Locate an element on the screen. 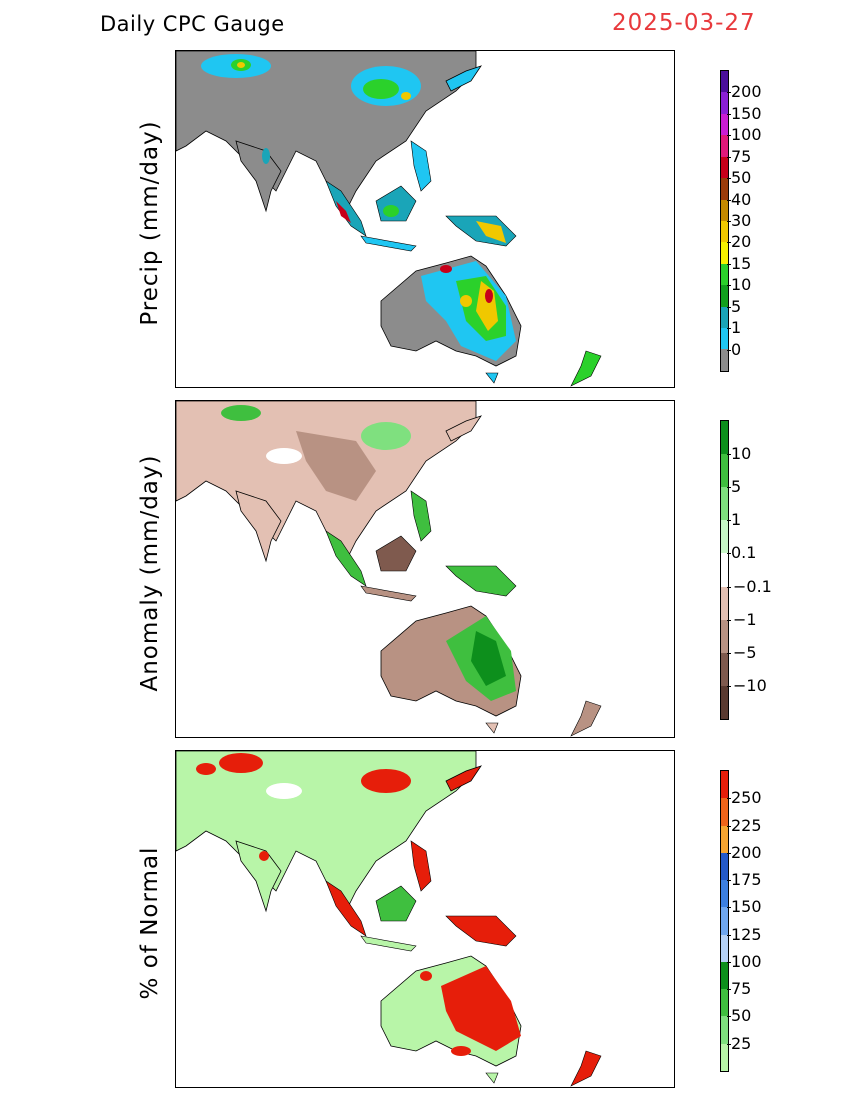  percent-colorbar is located at coordinates (724, 921).